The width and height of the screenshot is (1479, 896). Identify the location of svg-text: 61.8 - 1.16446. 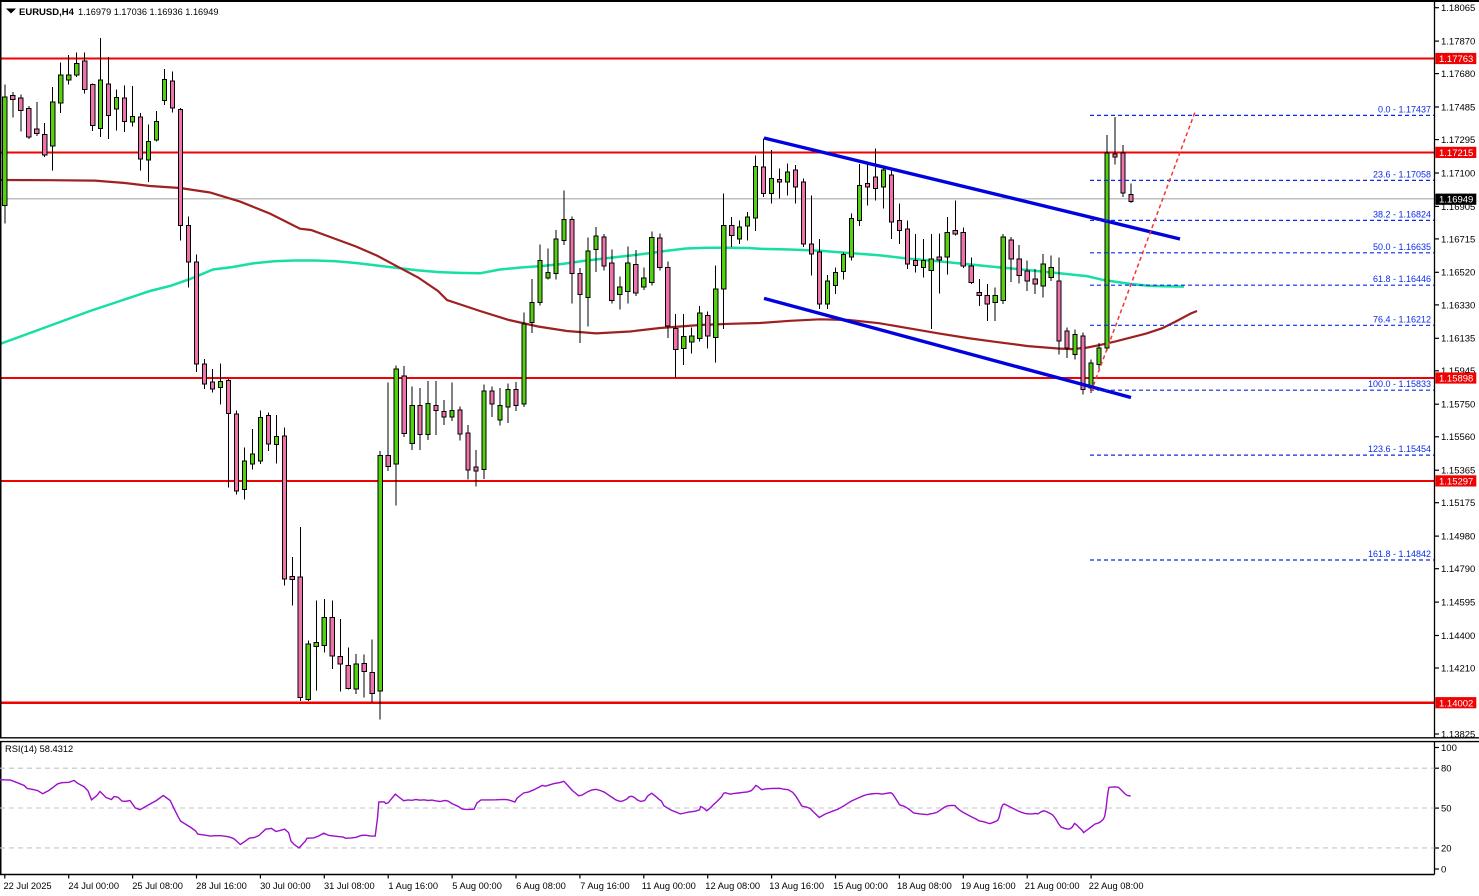
(1402, 279).